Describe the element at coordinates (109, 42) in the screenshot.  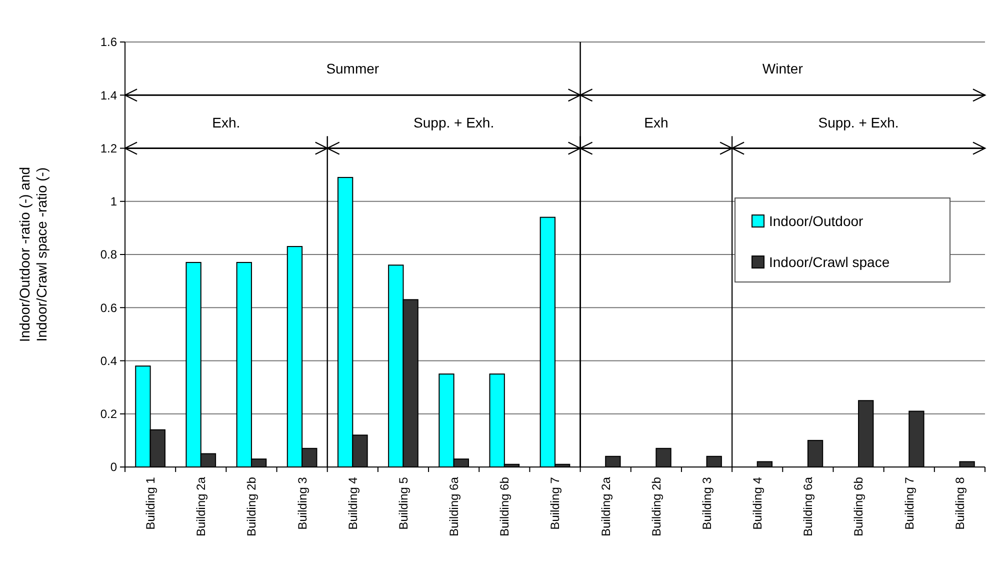
I see `y-tick-label: 1.6` at that location.